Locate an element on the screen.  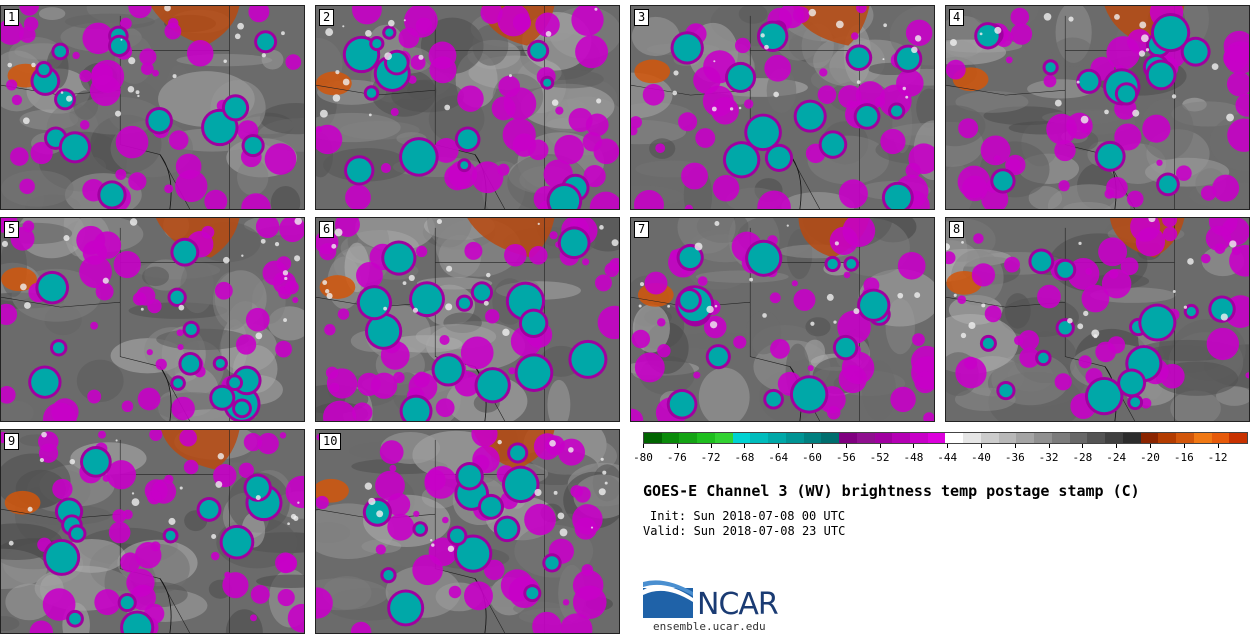
colorbar-tick-label: -12 is located at coordinates (1217, 457).